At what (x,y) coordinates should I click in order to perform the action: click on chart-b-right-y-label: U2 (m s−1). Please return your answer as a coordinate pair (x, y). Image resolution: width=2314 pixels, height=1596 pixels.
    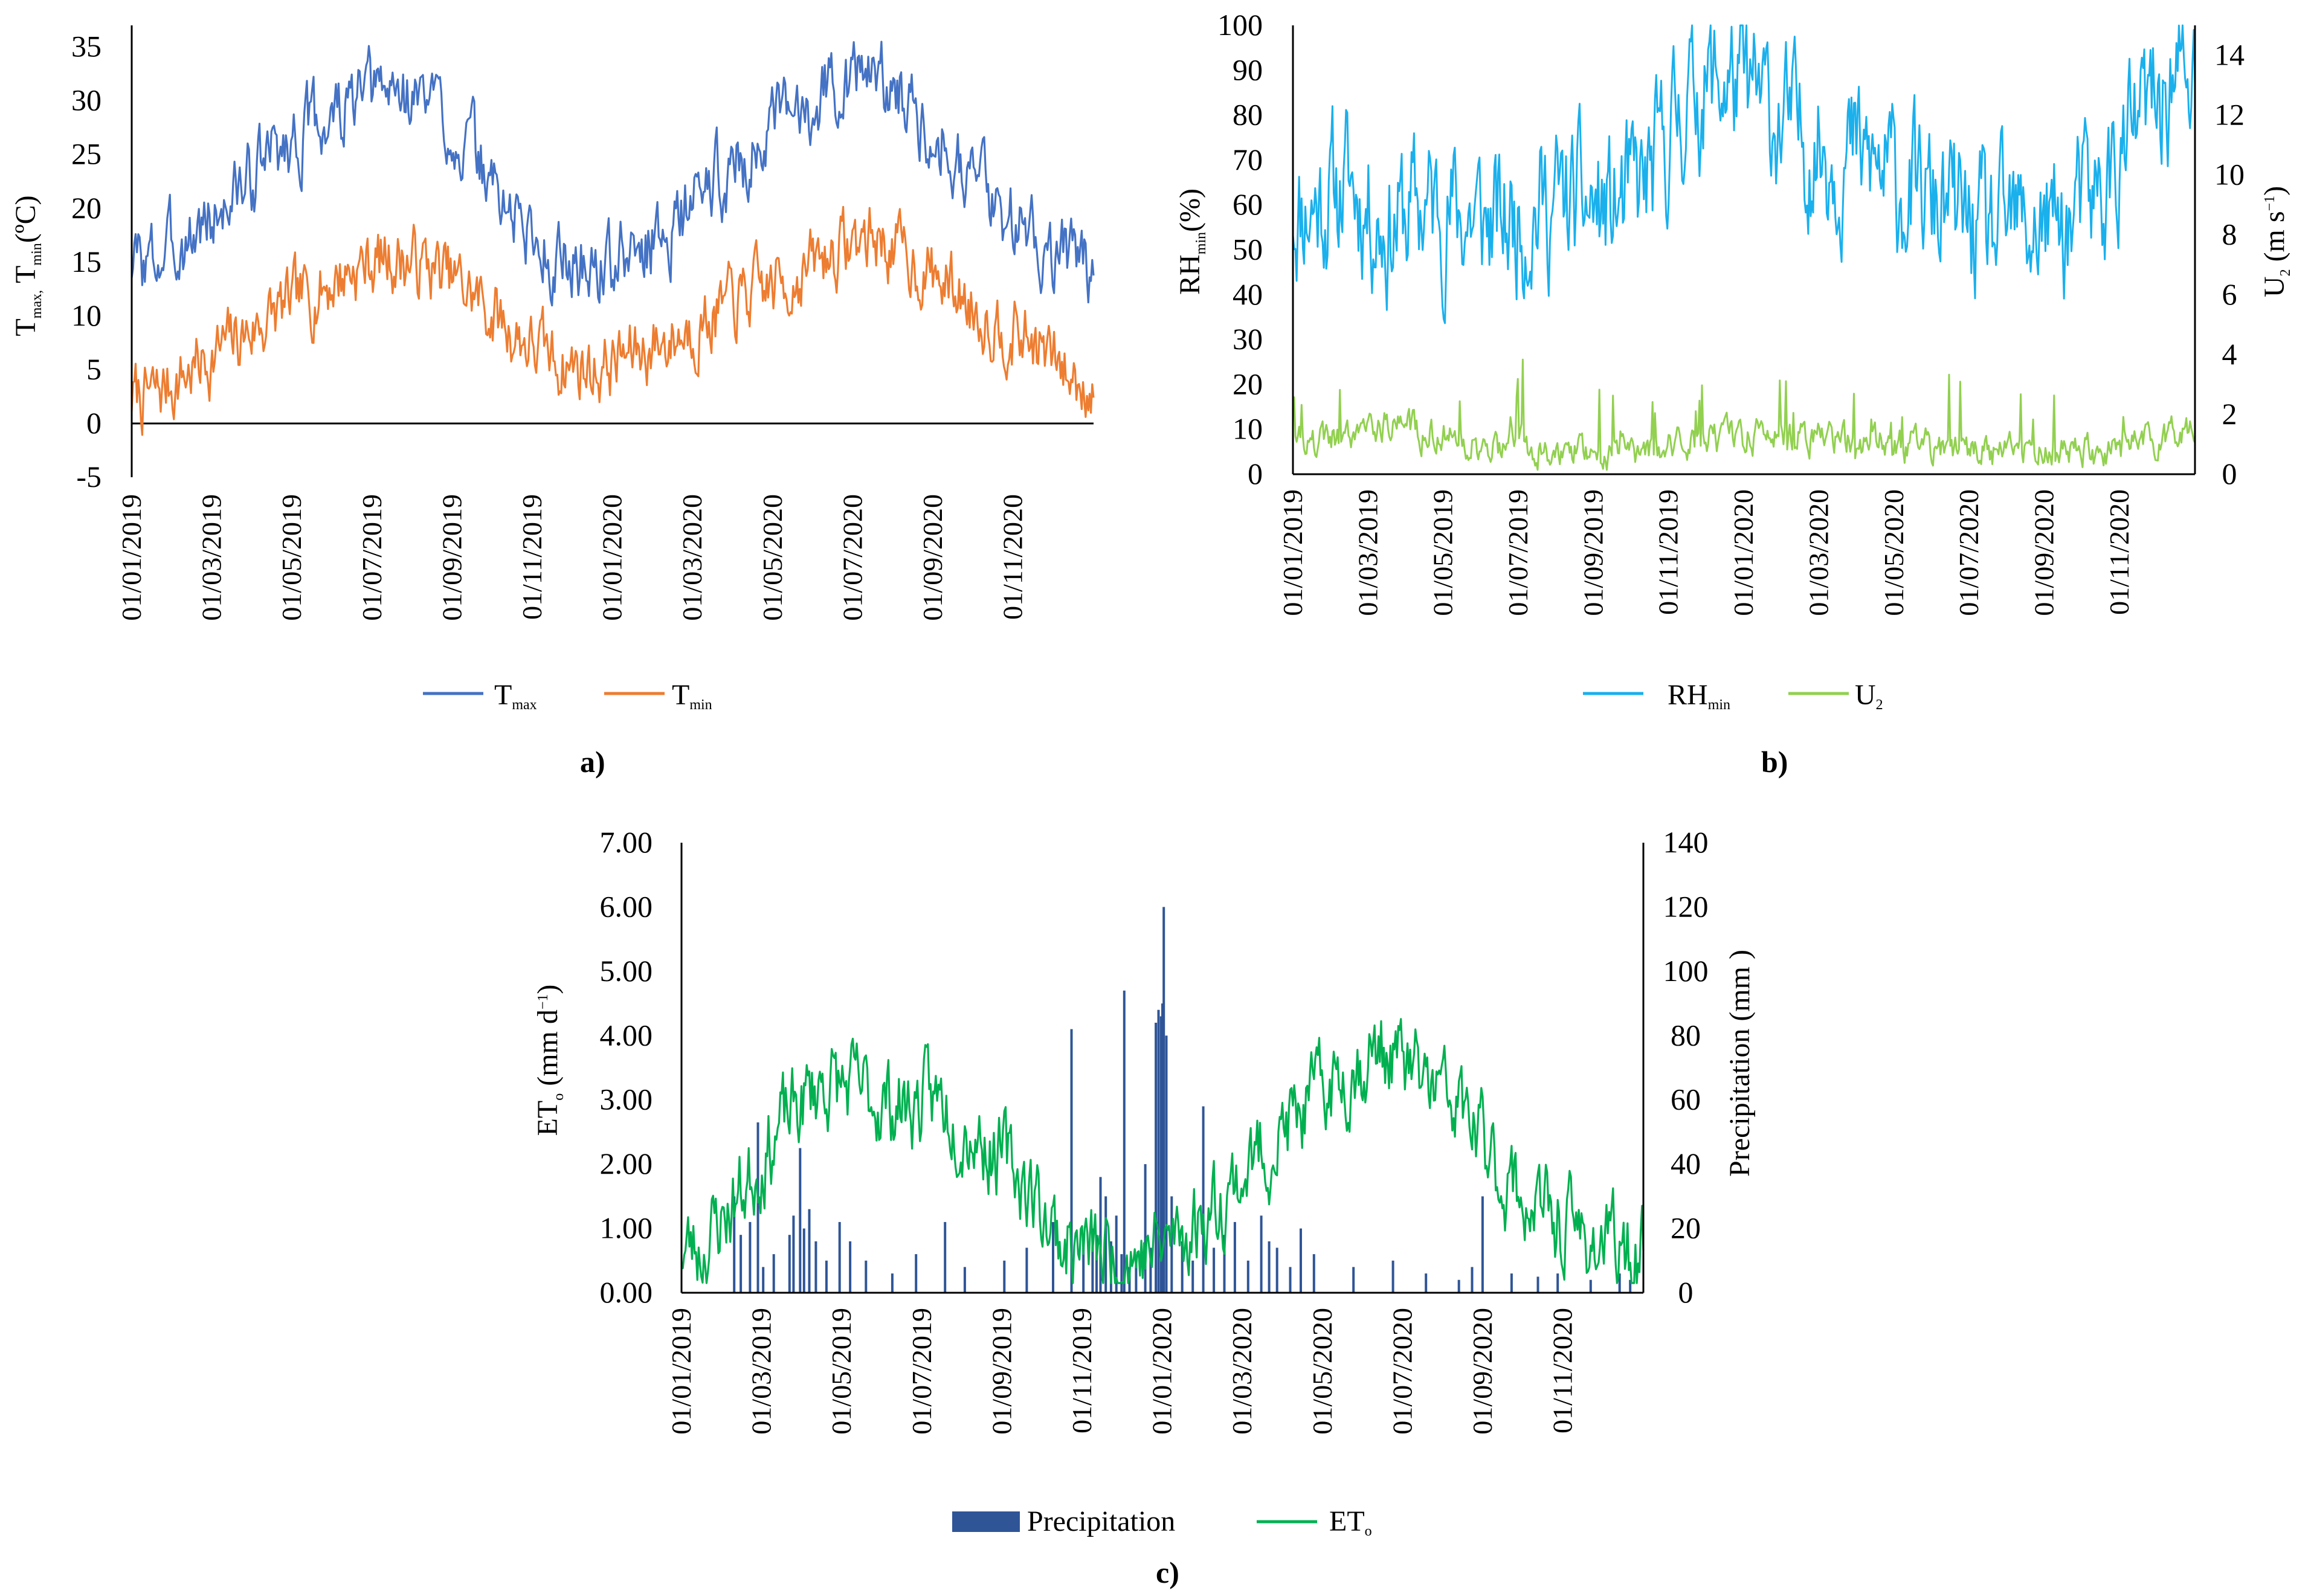
    Looking at the image, I should click on (2275, 241).